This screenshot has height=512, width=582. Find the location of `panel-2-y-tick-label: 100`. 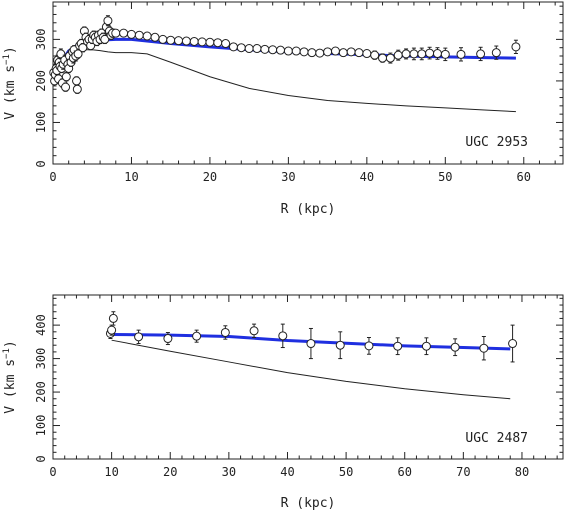

panel-2-y-tick-label: 100 is located at coordinates (41, 426).